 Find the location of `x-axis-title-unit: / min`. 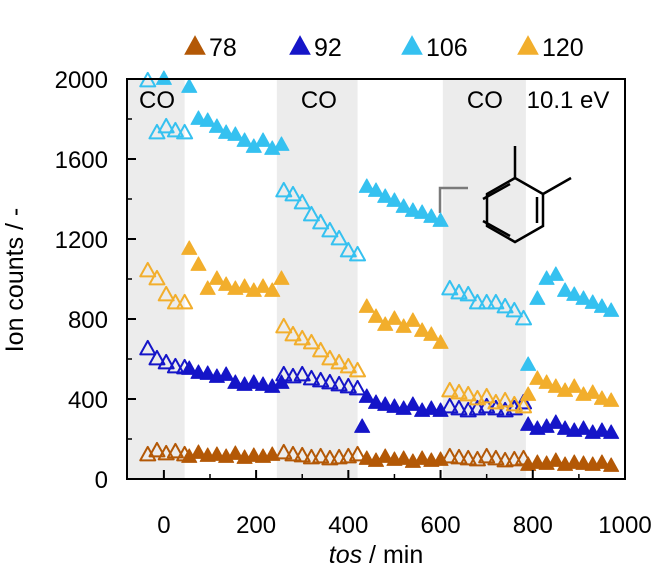

x-axis-title-unit: / min is located at coordinates (392, 555).